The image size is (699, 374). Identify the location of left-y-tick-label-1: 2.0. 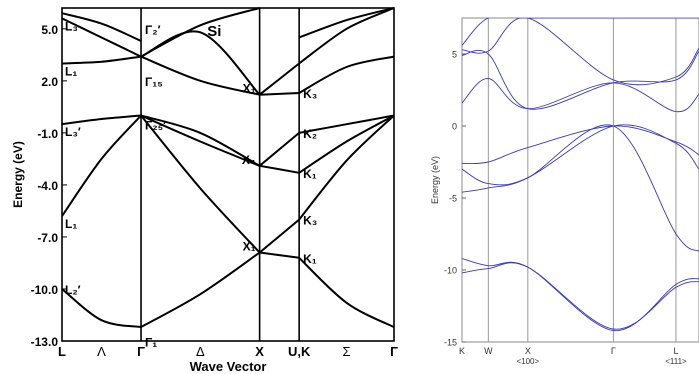
(49, 82).